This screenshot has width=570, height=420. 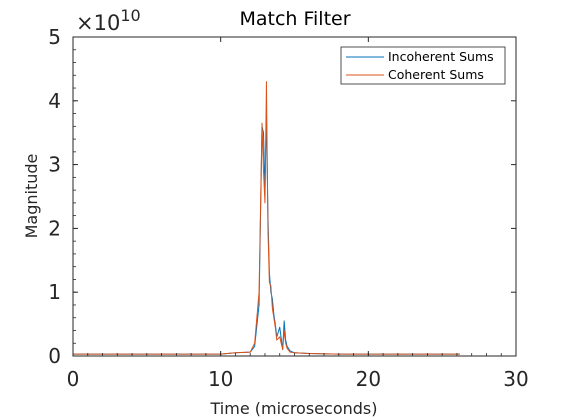 I want to click on y-exponent-label: ×10¹⁰, so click(x=108, y=20).